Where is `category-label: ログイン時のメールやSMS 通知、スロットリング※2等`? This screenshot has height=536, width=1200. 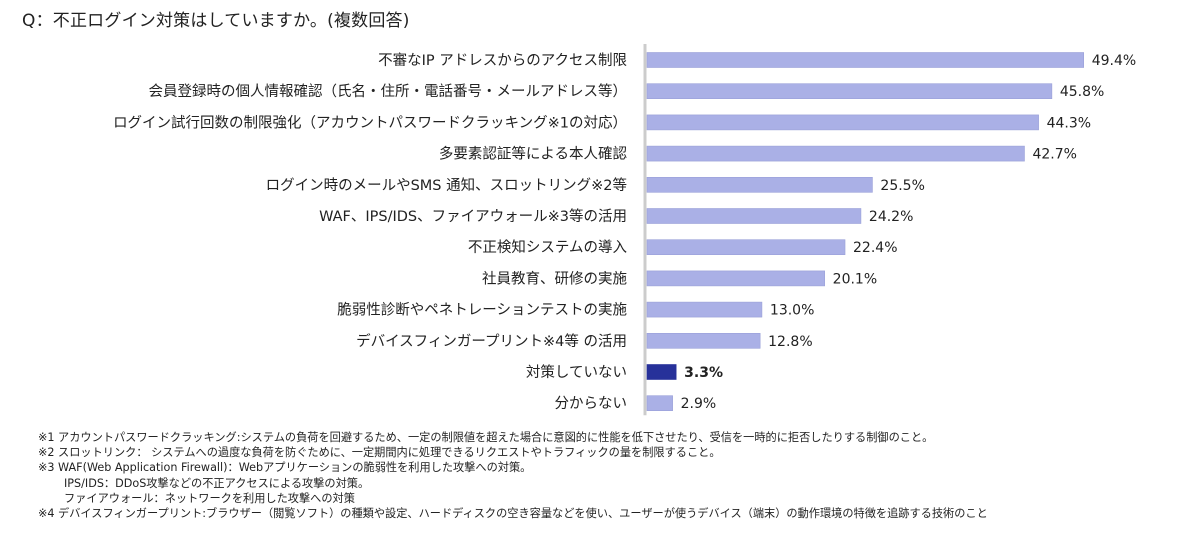
category-label: ログイン時のメールやSMS 通知、スロットリング※2等 is located at coordinates (446, 185).